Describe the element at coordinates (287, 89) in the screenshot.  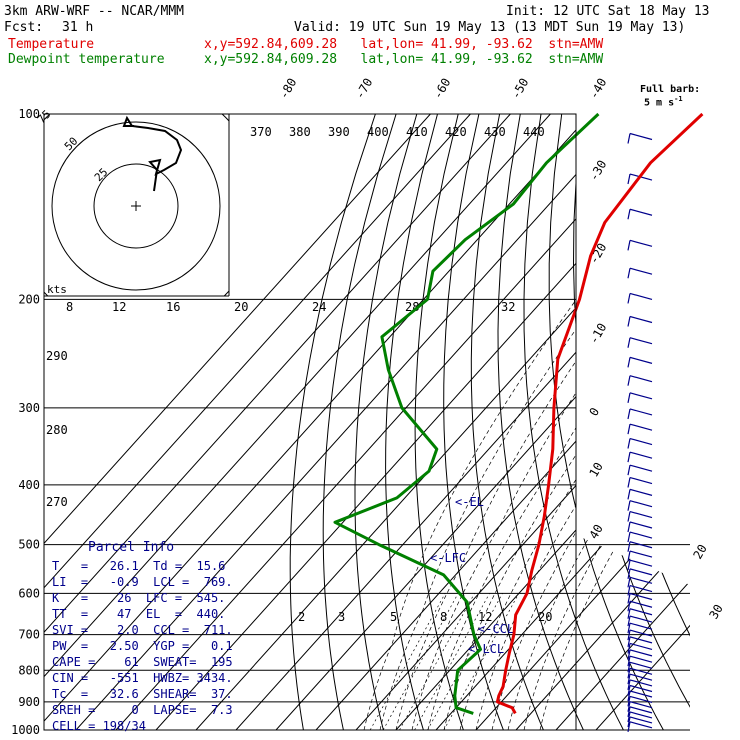
I see `isotherm-label: -80` at that location.